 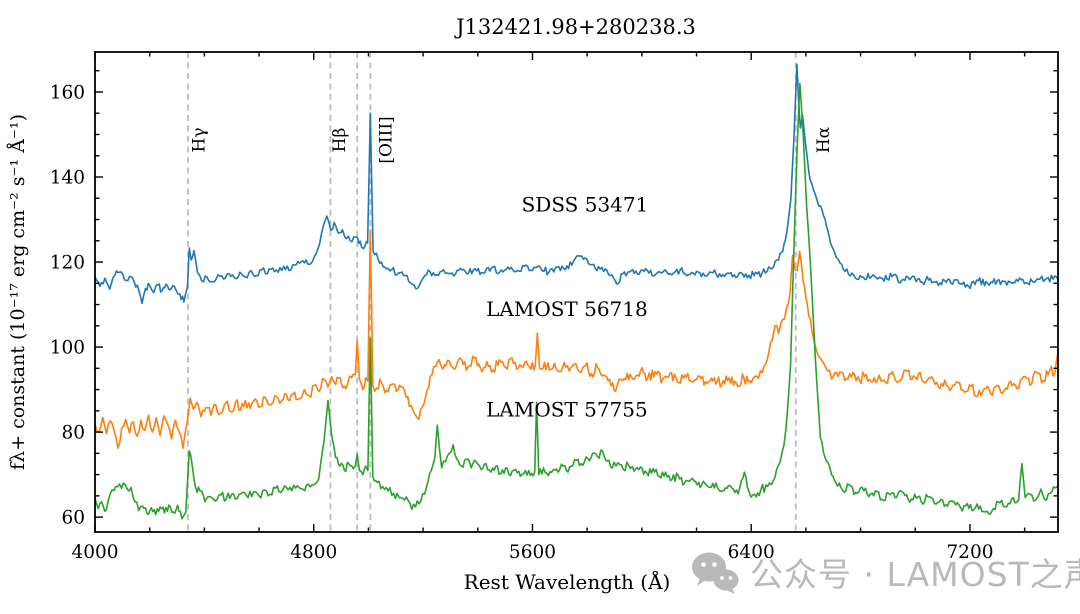 I want to click on series-label-lamost-56718: LAMOST 56718, so click(x=567, y=309).